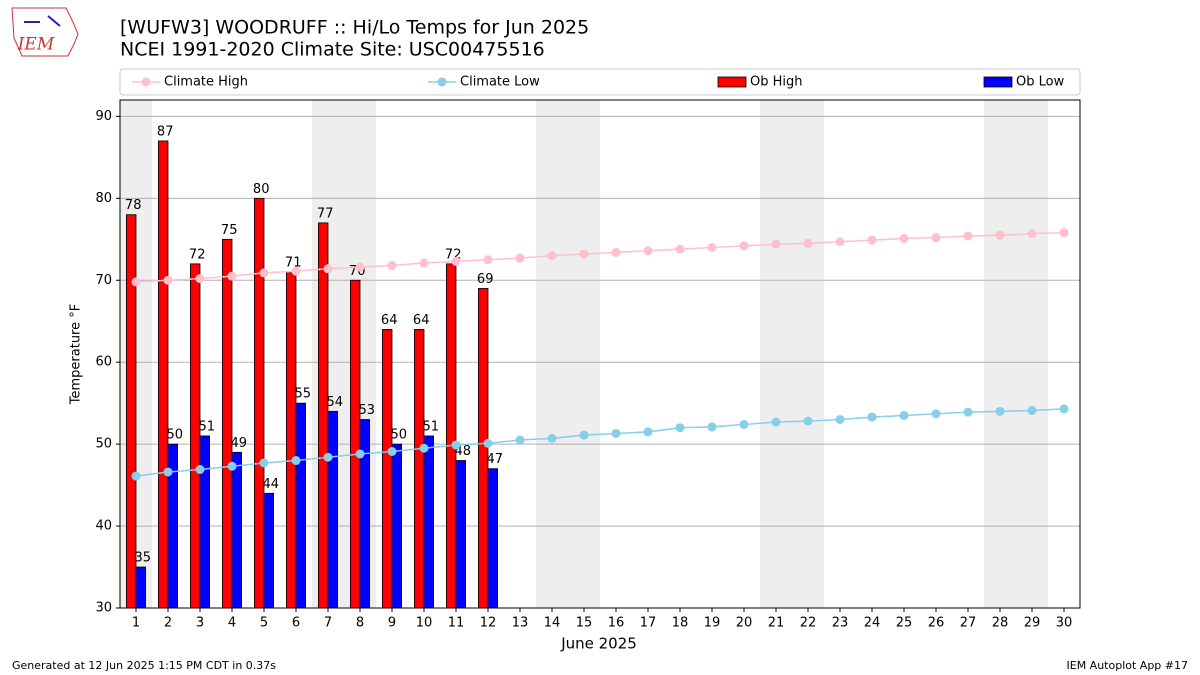 This screenshot has height=675, width=1200. Describe the element at coordinates (936, 623) in the screenshot. I see `x-tick-label: 26` at that location.